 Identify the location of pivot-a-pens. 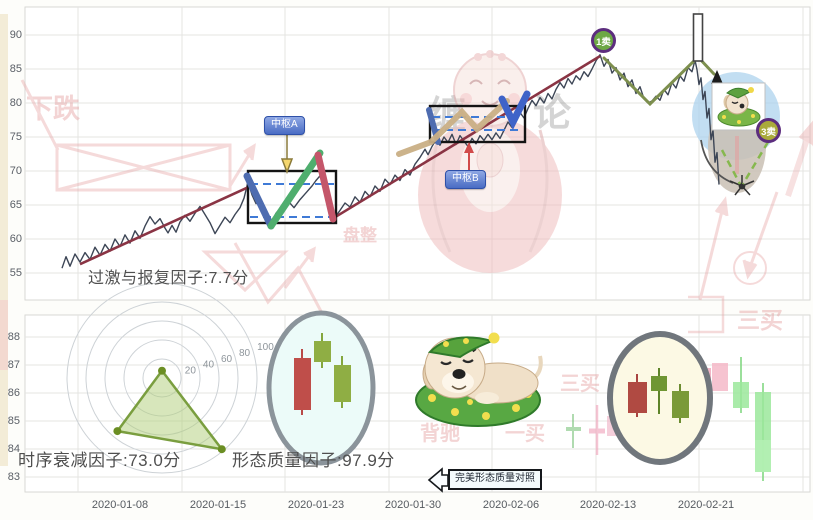
(290, 189).